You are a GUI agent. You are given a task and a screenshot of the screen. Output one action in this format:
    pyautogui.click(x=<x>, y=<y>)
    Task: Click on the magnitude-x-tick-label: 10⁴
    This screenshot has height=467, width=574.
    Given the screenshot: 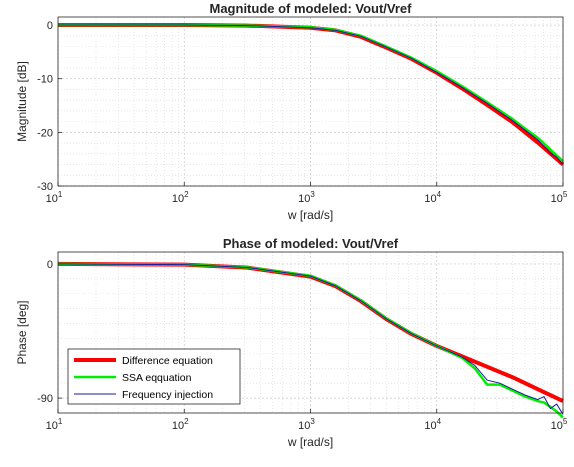 What is the action you would take?
    pyautogui.click(x=432, y=197)
    